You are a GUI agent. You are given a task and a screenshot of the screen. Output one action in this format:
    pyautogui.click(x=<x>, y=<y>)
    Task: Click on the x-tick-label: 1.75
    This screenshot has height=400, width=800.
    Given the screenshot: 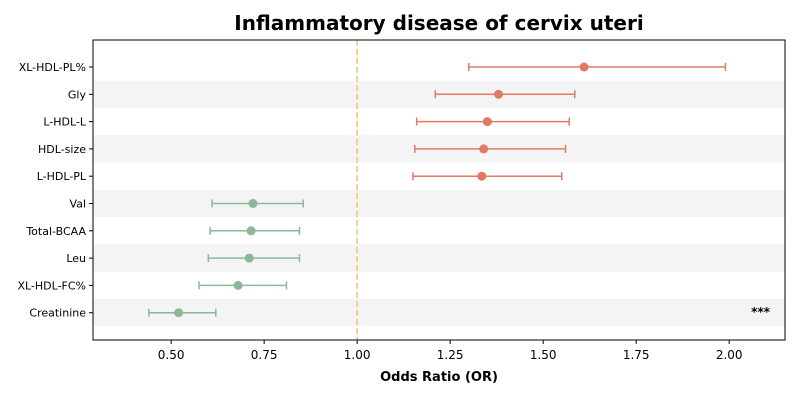 What is the action you would take?
    pyautogui.click(x=636, y=355)
    